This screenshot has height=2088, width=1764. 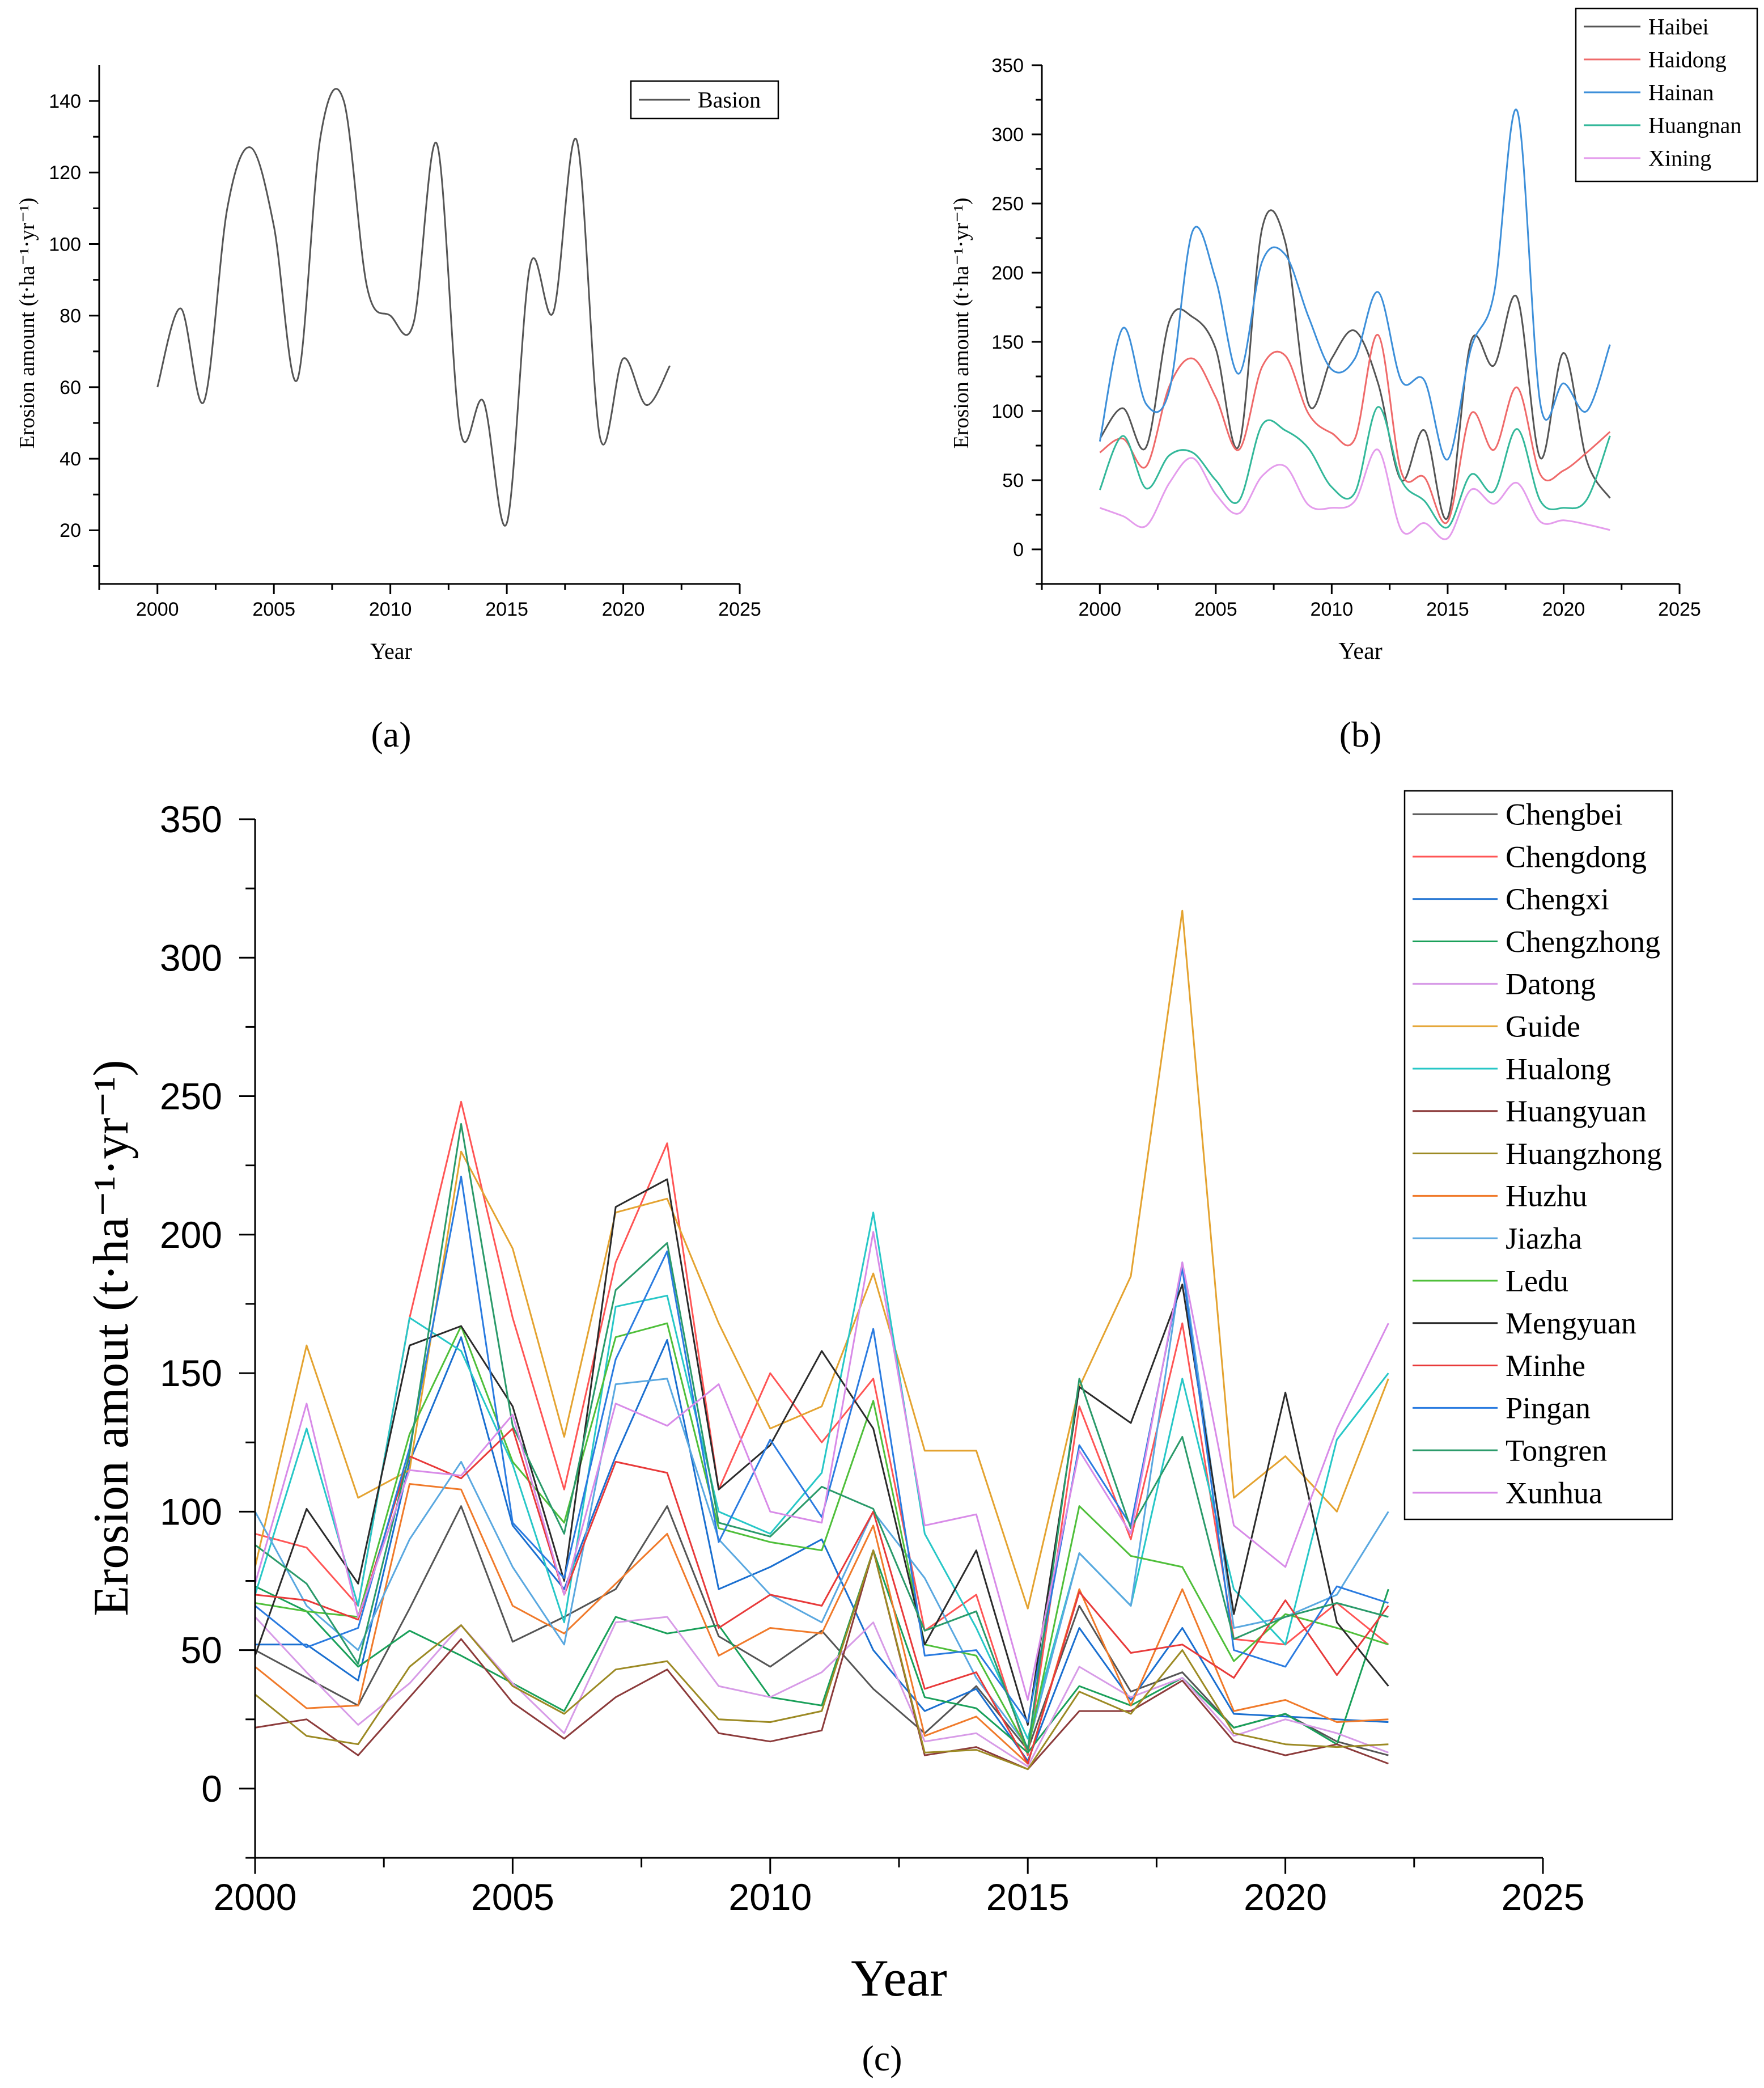 I want to click on y-tick-label: 140, so click(x=65, y=101).